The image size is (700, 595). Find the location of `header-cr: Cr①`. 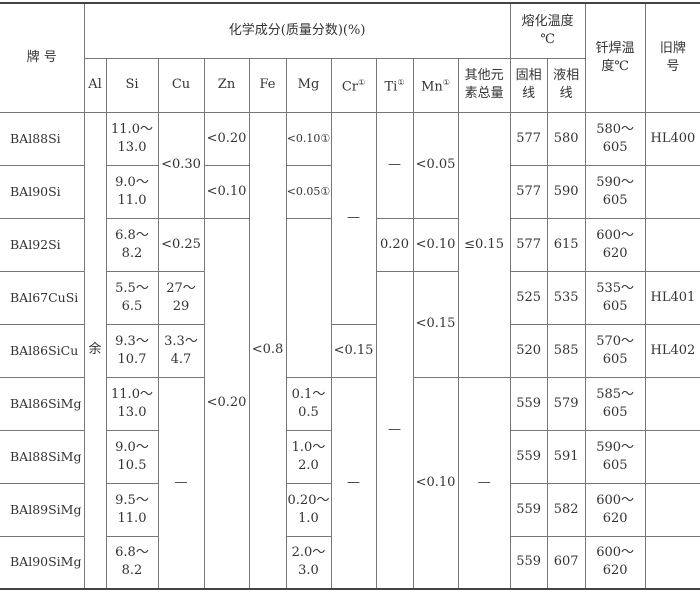

header-cr: Cr① is located at coordinates (353, 85).